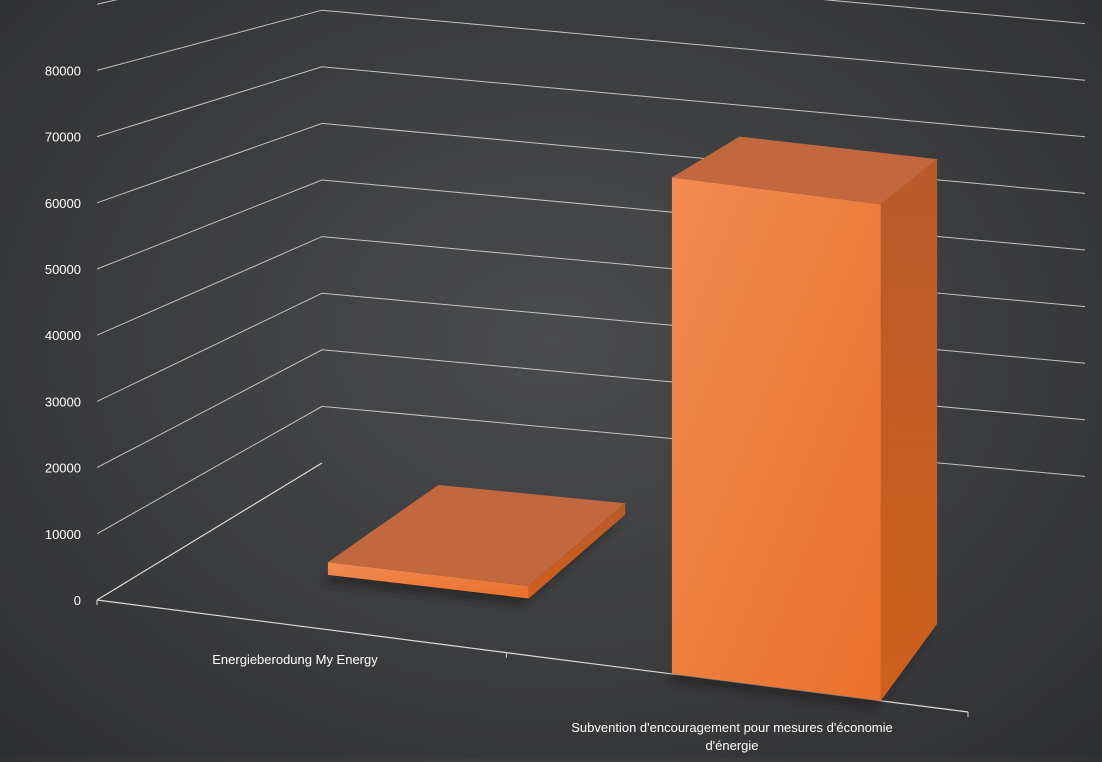  Describe the element at coordinates (63, 401) in the screenshot. I see `y-tick-label: 30000` at that location.